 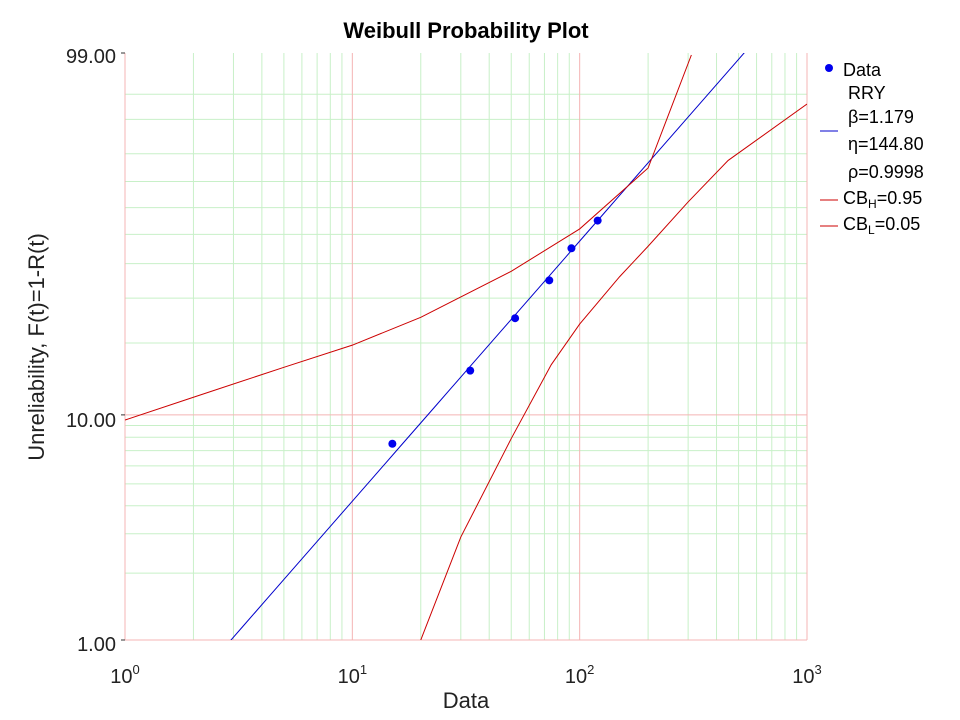 I want to click on legend-rho: ρ=0.9998, so click(x=886, y=172).